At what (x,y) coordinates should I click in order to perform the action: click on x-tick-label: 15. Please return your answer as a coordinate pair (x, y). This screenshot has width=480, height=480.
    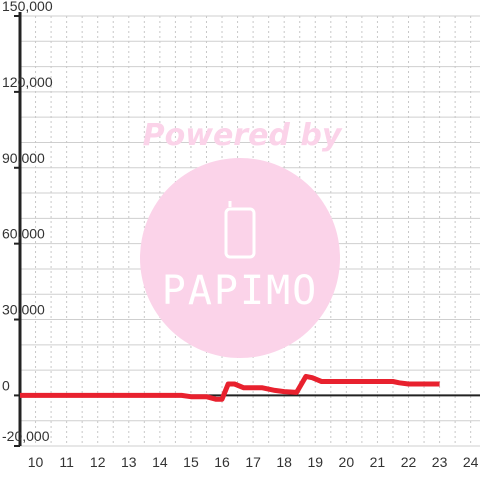
    Looking at the image, I should click on (191, 462).